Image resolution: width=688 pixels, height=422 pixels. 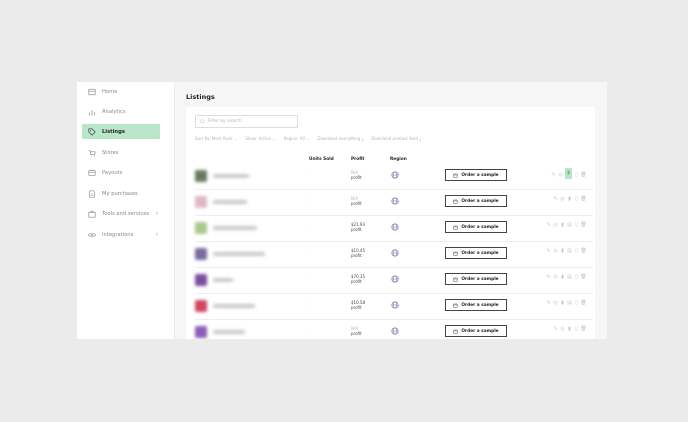 I want to click on download-product-feed-link: Download product feed ⤓, so click(x=396, y=138).